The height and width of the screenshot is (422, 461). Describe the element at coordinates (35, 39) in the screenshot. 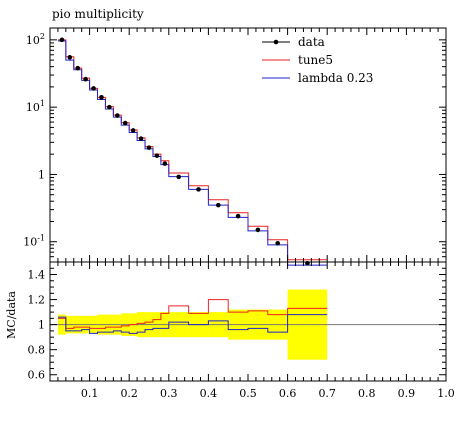

I see `main-y-tick-label: 10²` at that location.